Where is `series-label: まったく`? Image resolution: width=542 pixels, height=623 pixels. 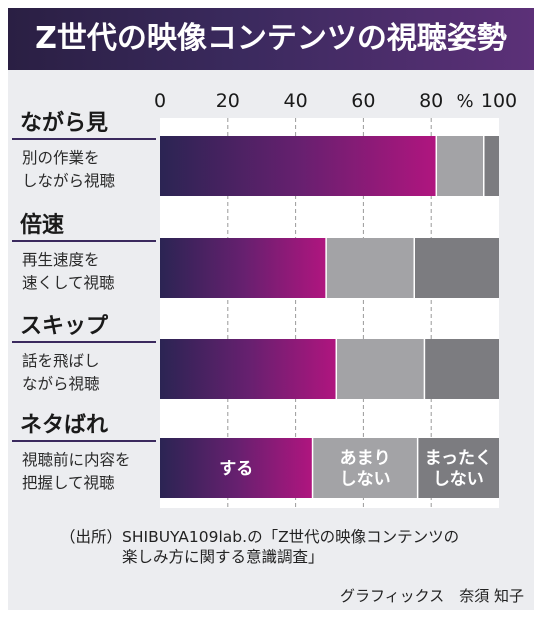
series-label: まったく is located at coordinates (458, 459).